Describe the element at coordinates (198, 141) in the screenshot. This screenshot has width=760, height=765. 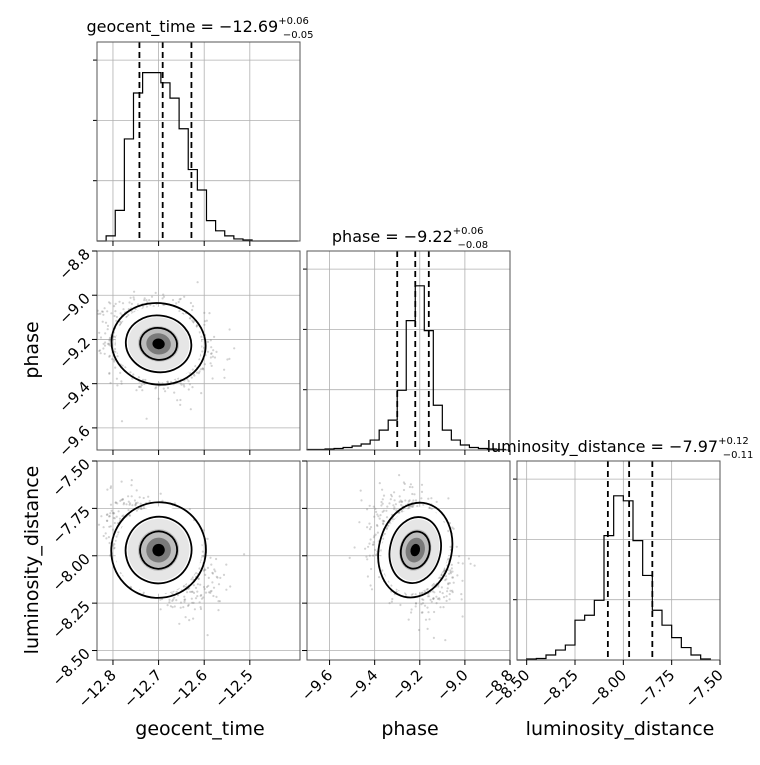
I see `hist-frame-geocent_time` at that location.